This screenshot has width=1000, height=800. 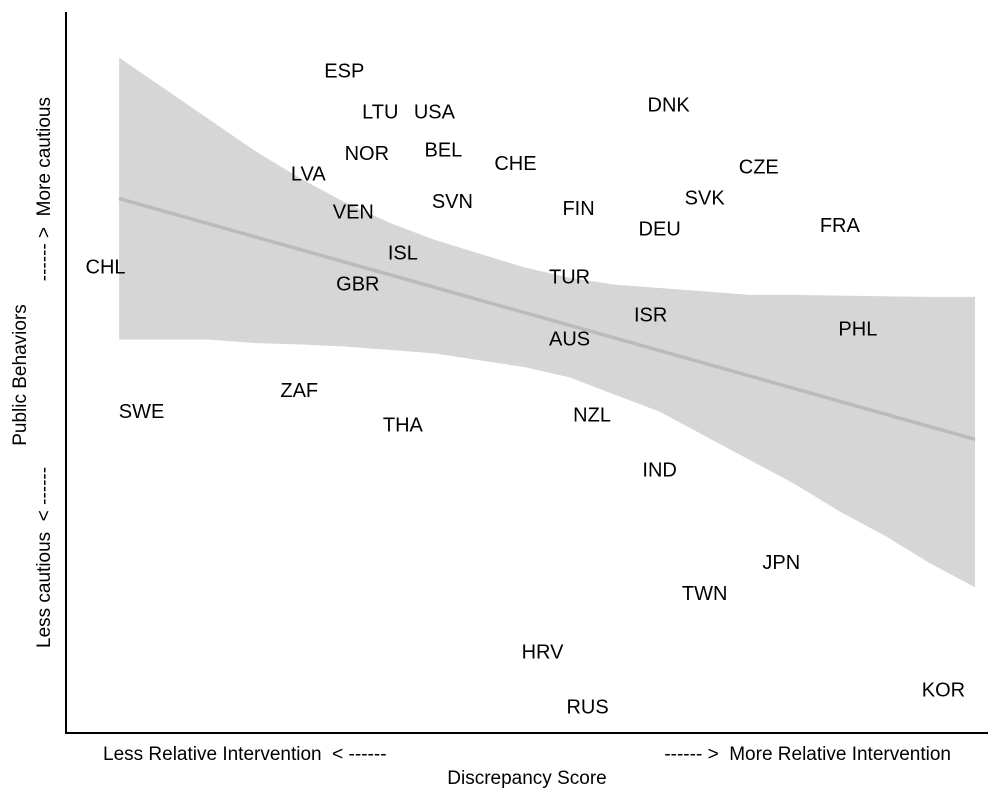 I want to click on point-phl: PHL, so click(x=857, y=329).